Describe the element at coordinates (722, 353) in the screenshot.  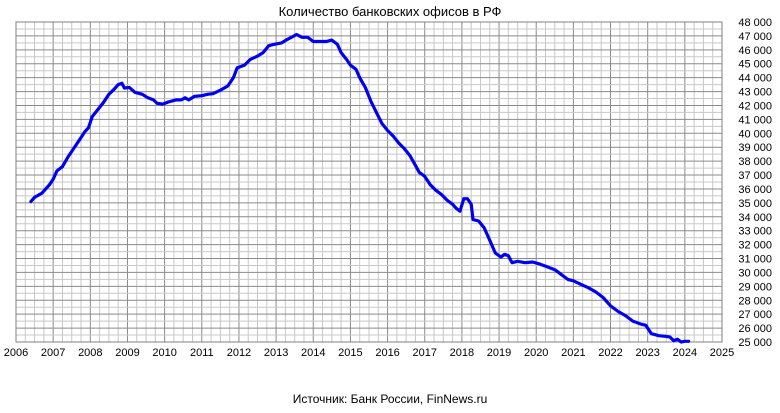
I see `x-tick-label: 2025` at that location.